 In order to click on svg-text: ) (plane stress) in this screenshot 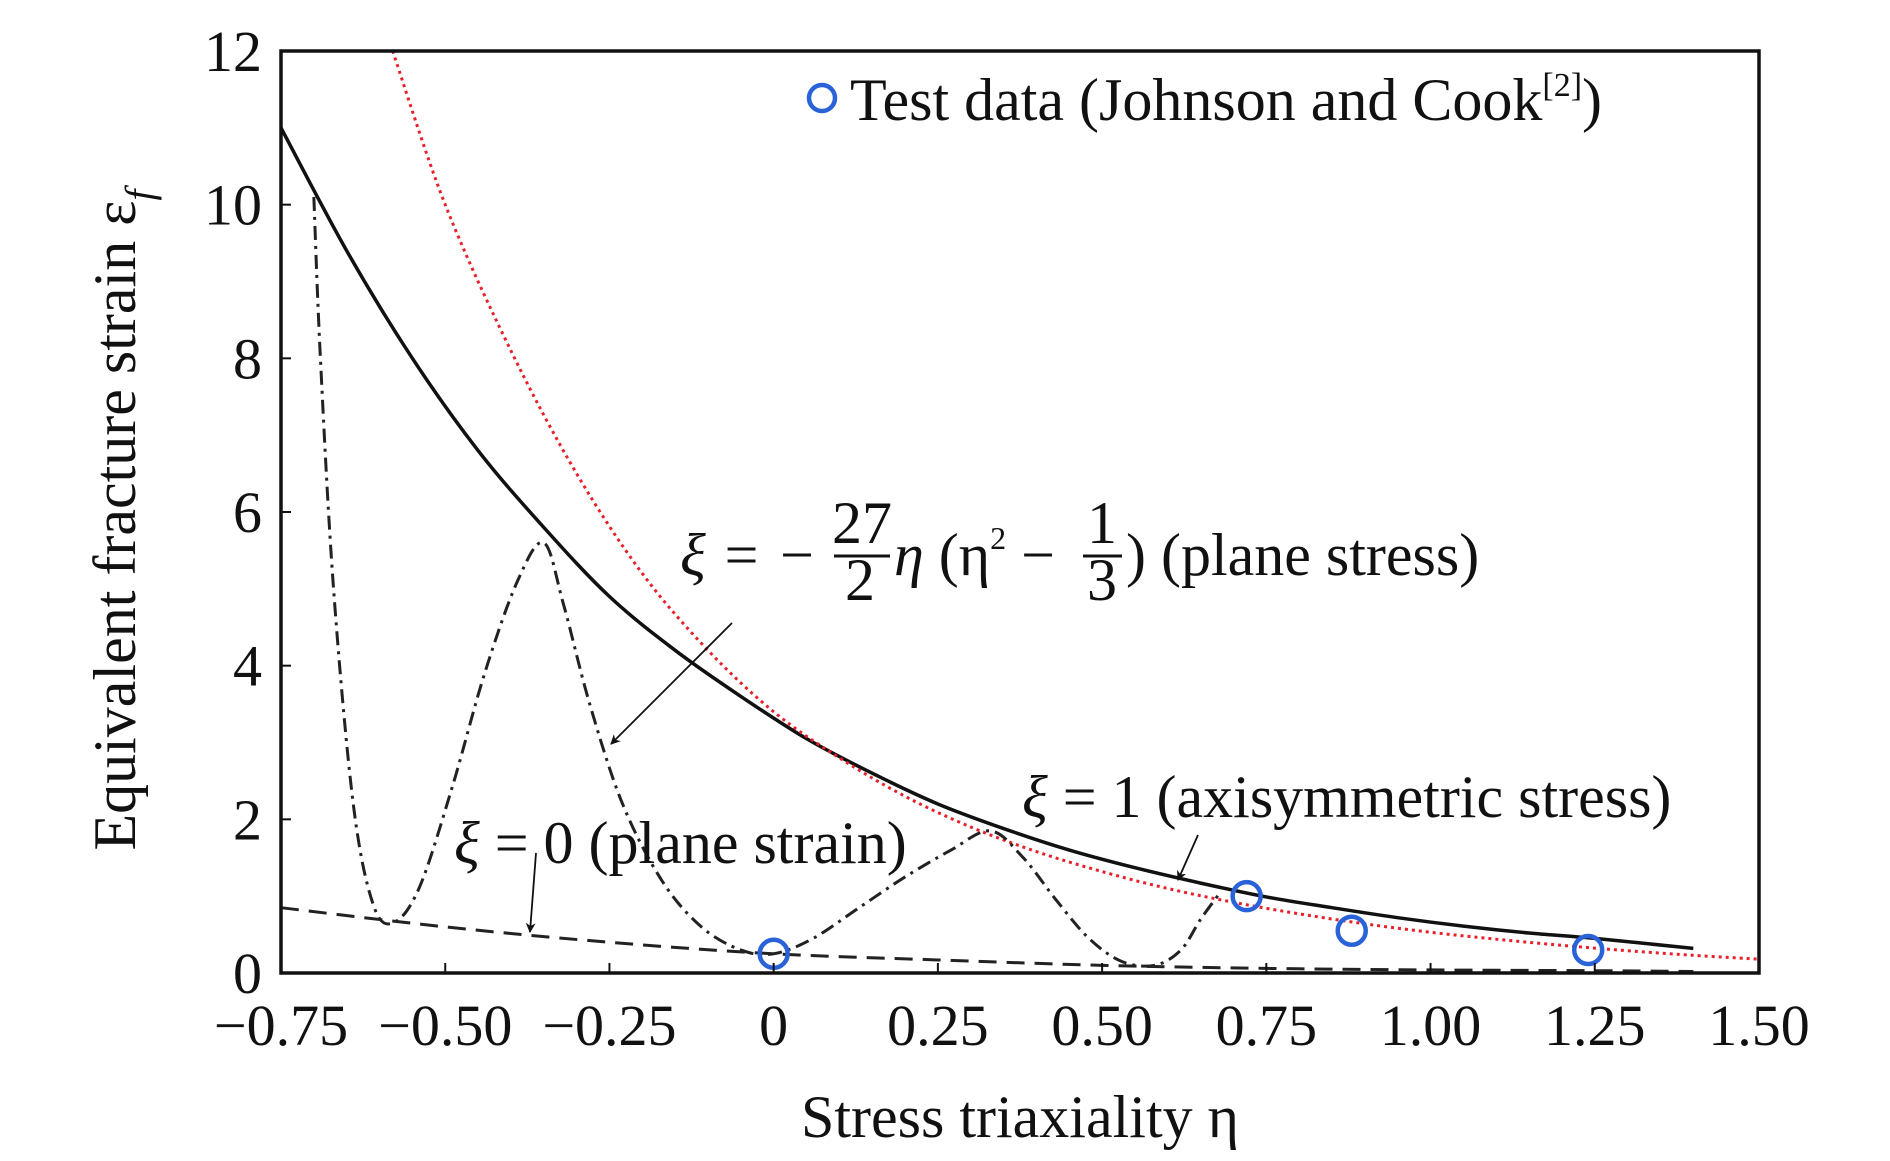, I will do `click(1302, 555)`.